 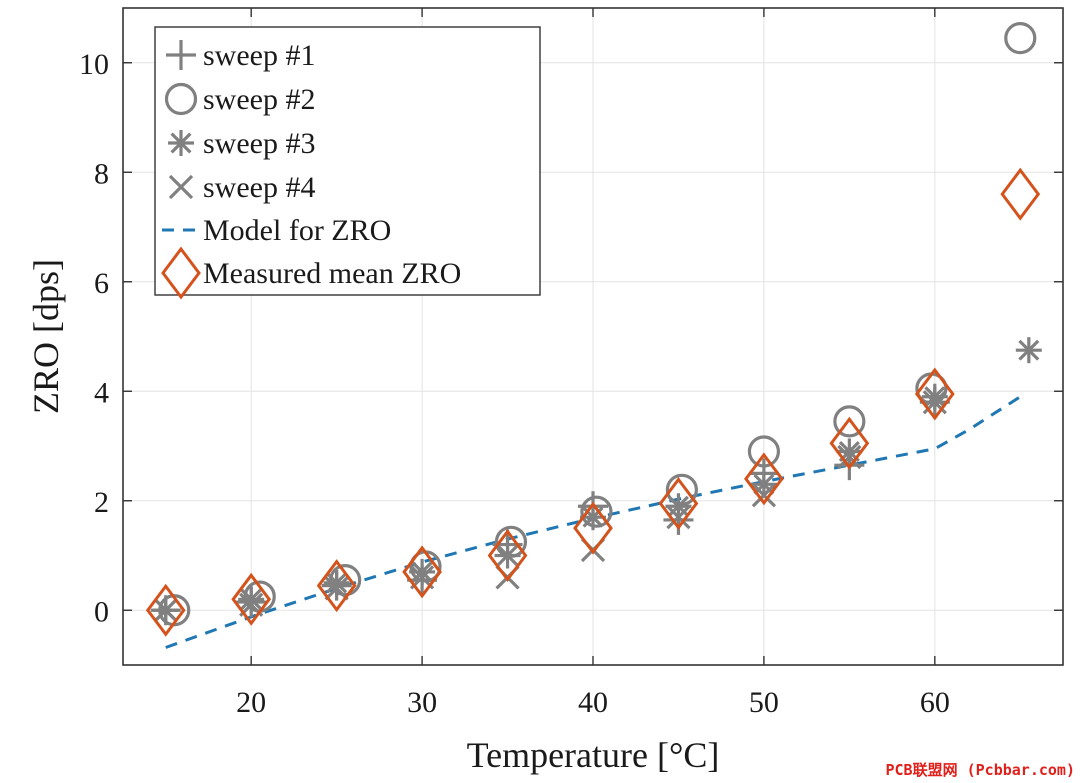 What do you see at coordinates (259, 99) in the screenshot?
I see `legend-label: sweep #2` at bounding box center [259, 99].